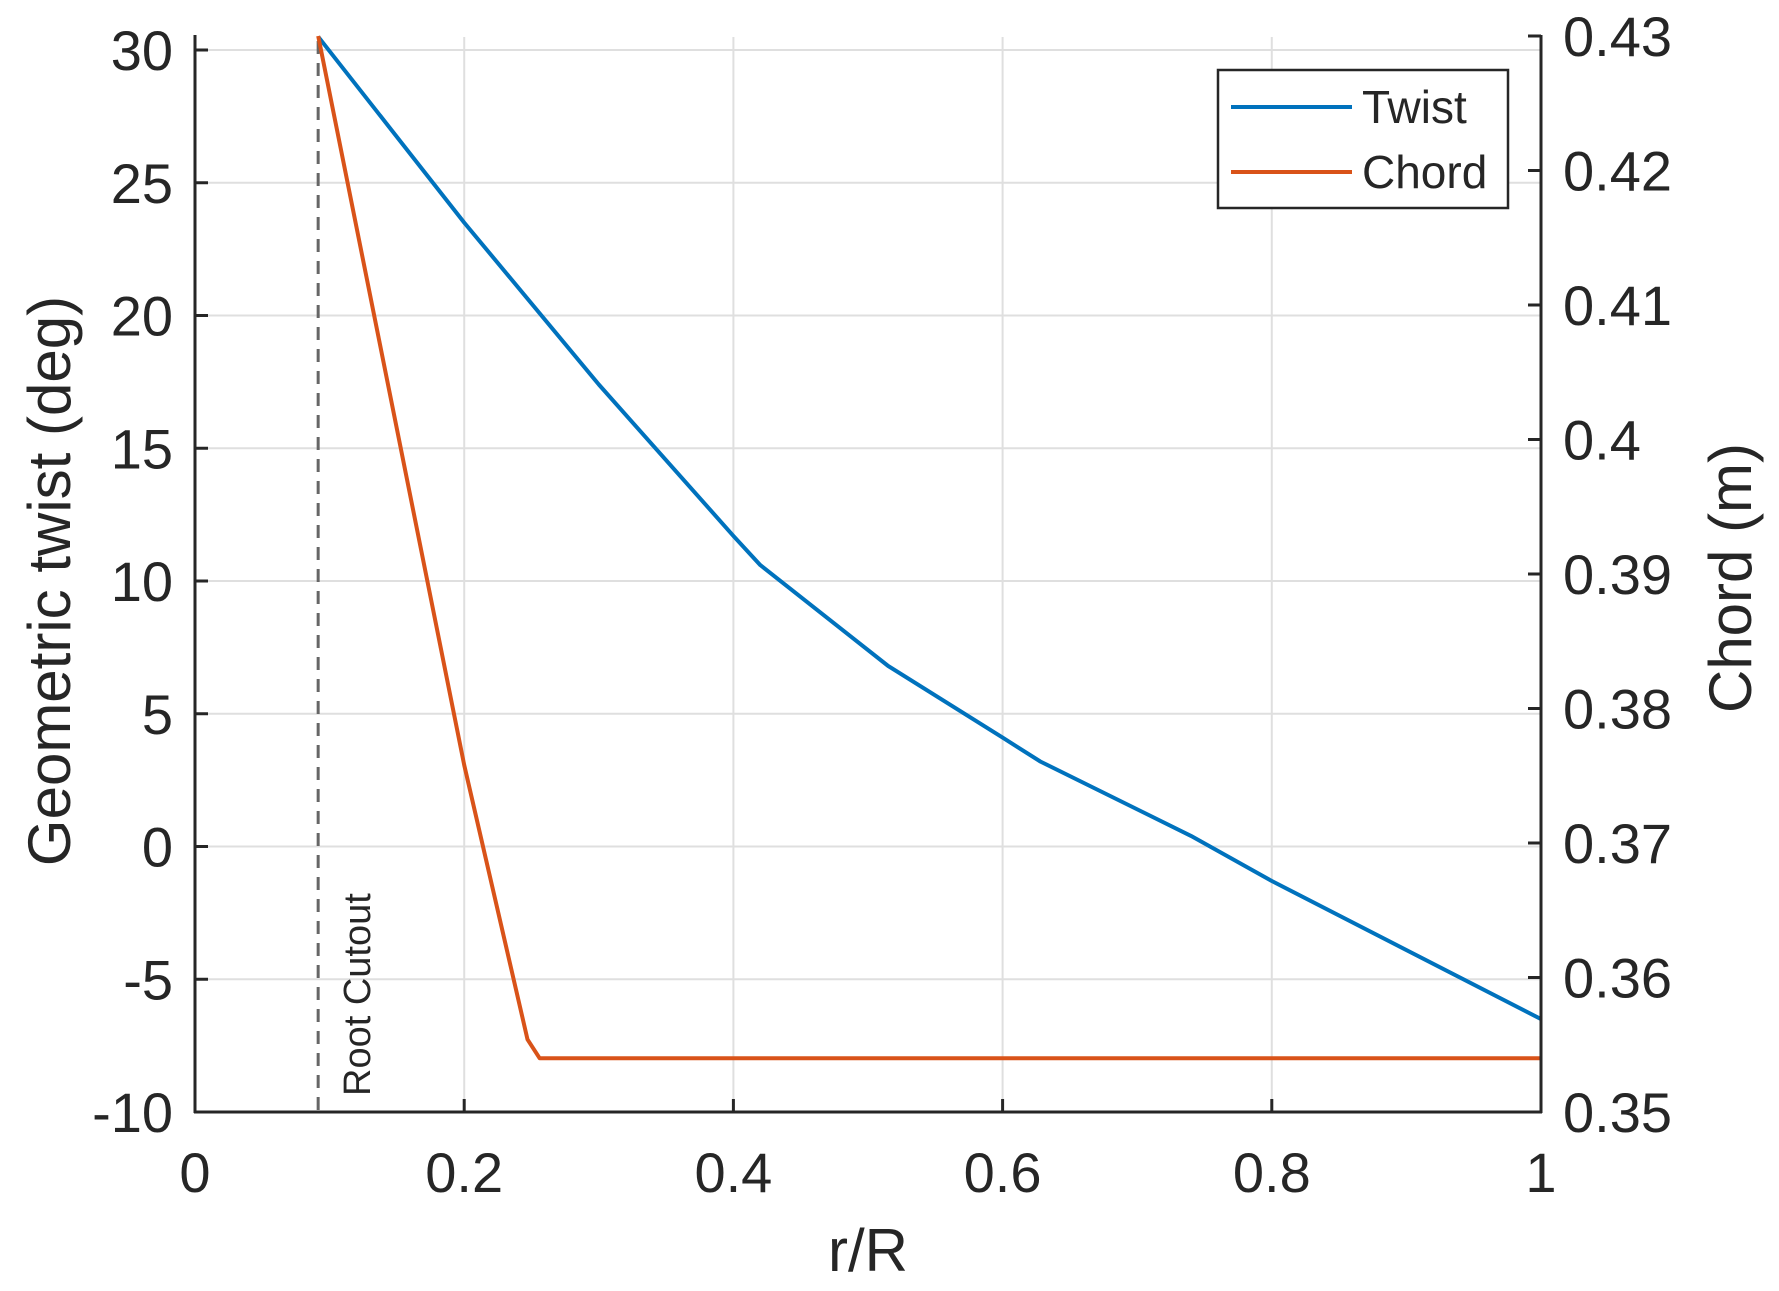 Image resolution: width=1779 pixels, height=1291 pixels. Describe the element at coordinates (868, 1250) in the screenshot. I see `x-axis-label: r/R` at that location.